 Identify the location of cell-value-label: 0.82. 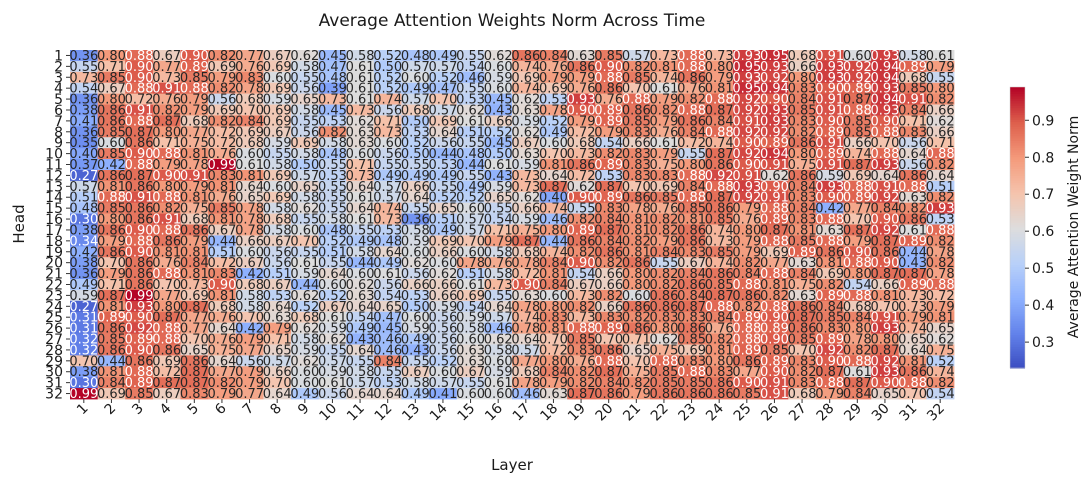
(802, 132).